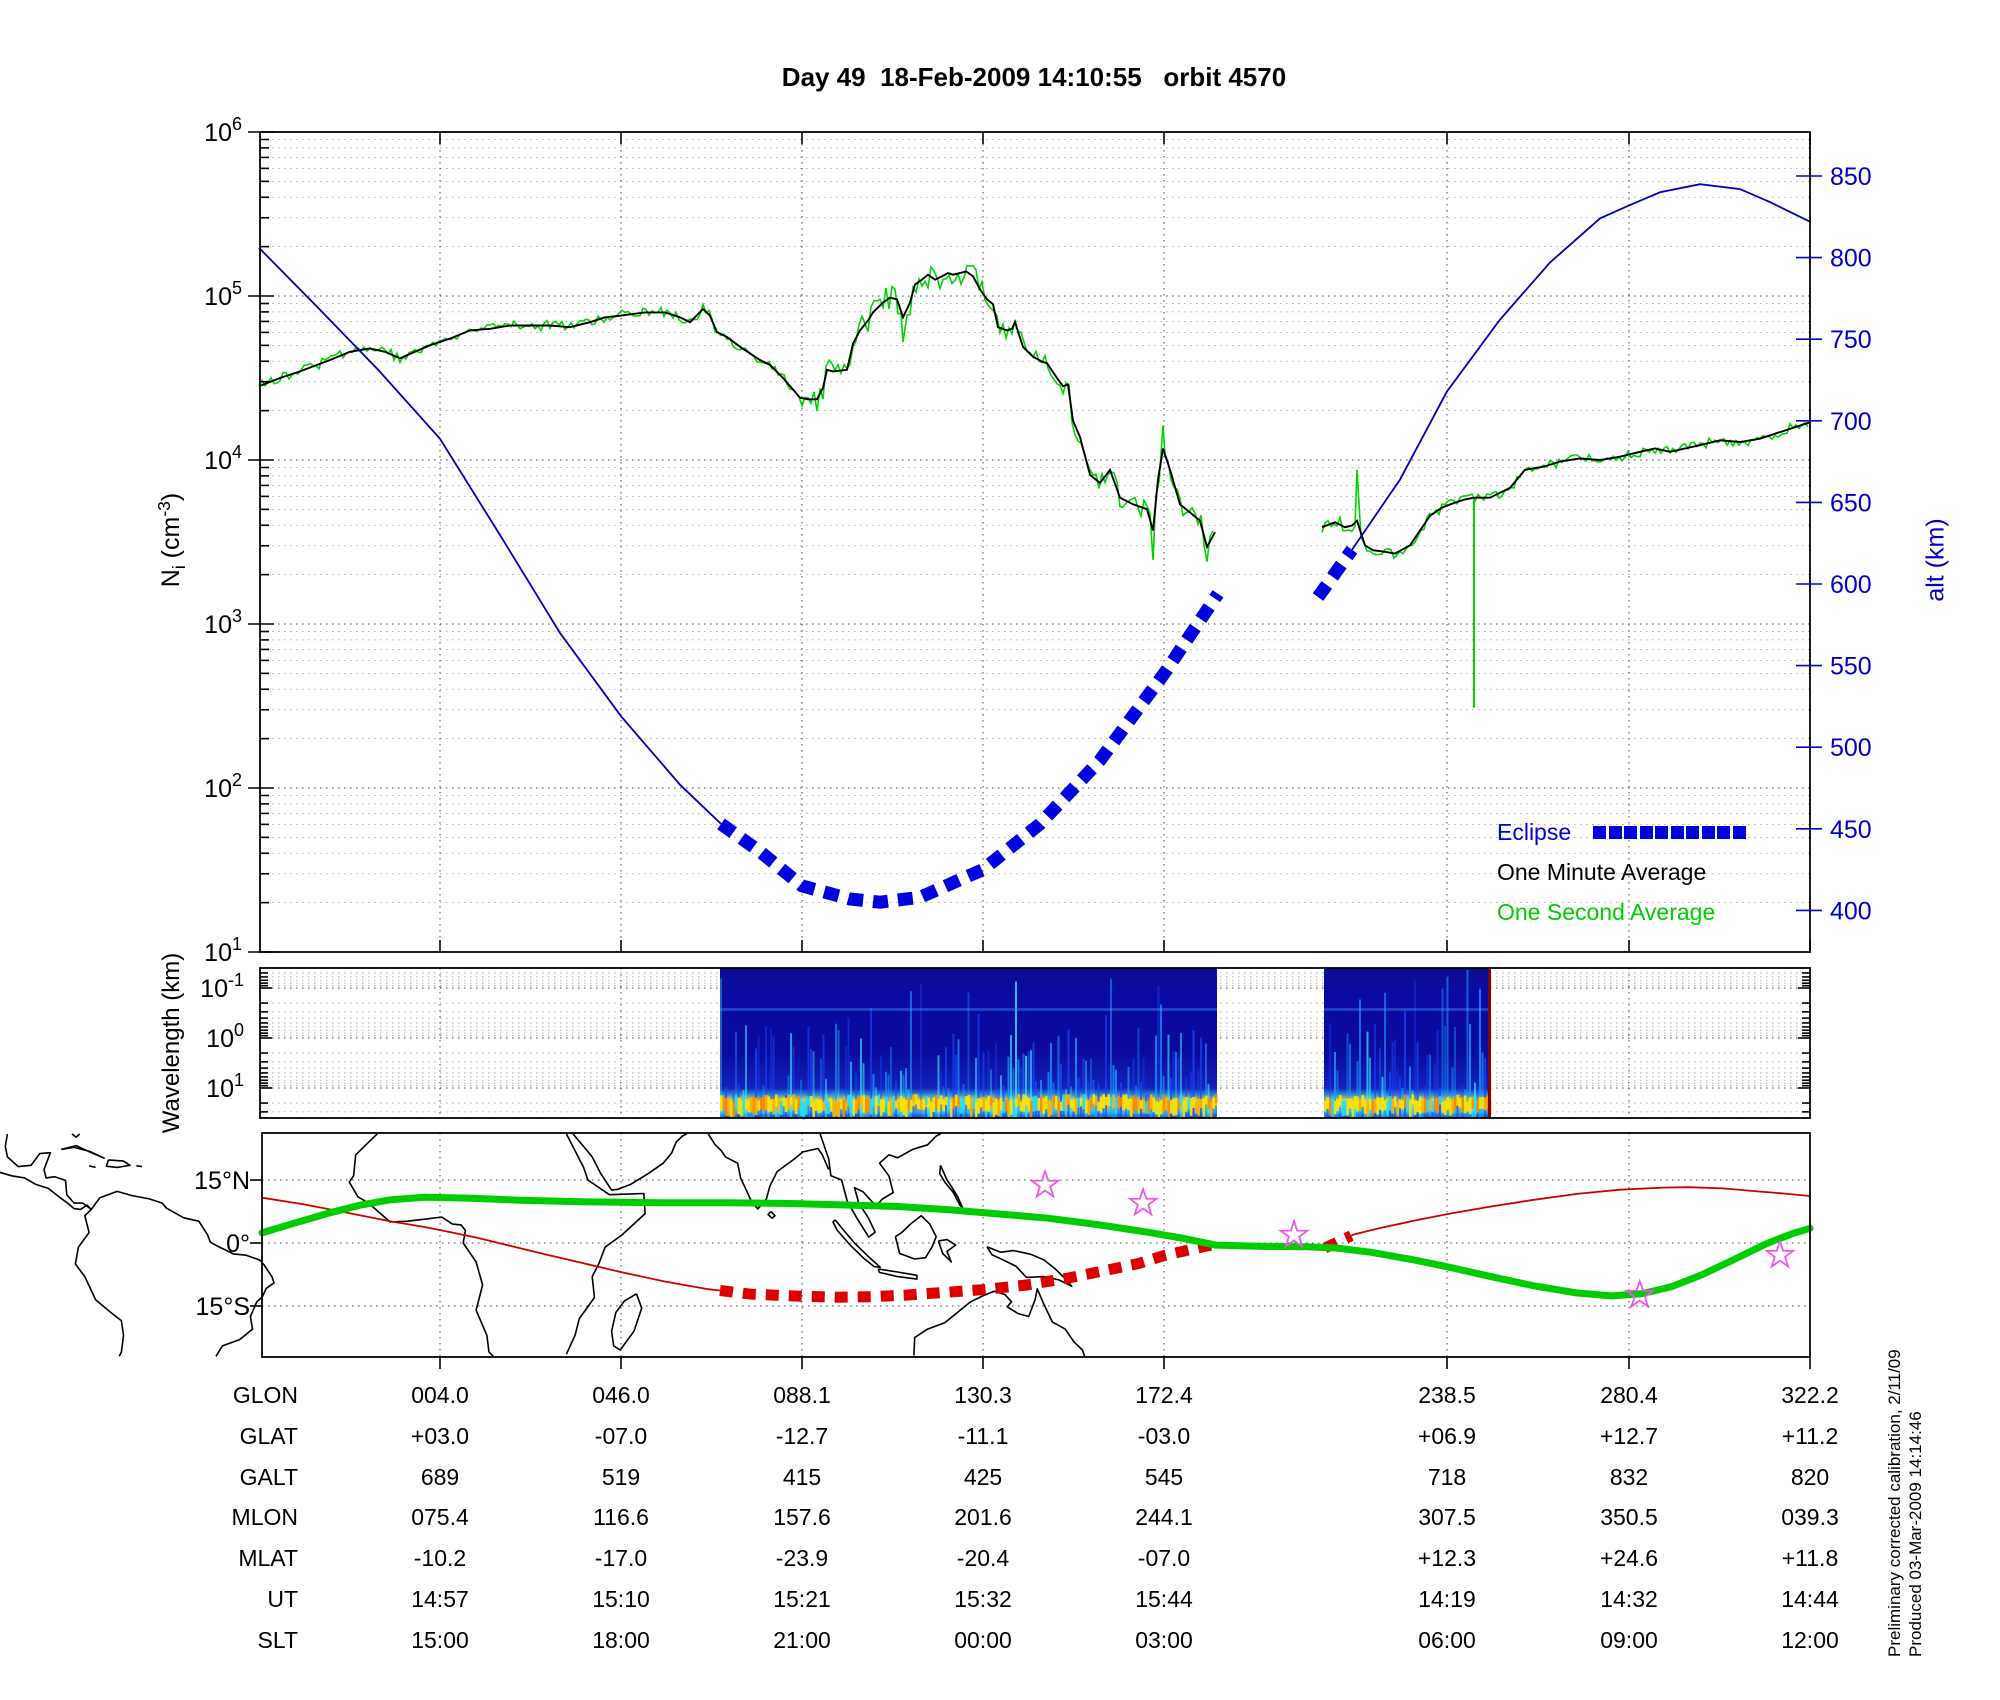 This screenshot has width=2000, height=1700. I want to click on alt-tick-label: 400, so click(1851, 911).